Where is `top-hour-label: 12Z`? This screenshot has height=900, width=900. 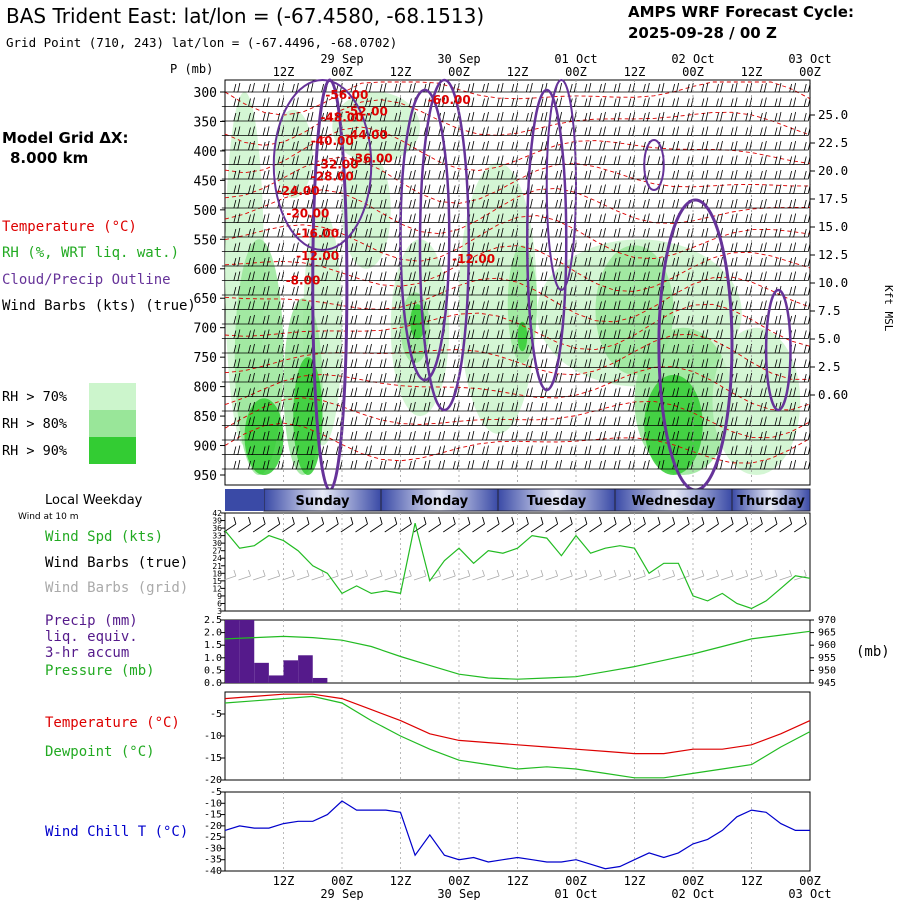
top-hour-label: 12Z is located at coordinates (518, 72).